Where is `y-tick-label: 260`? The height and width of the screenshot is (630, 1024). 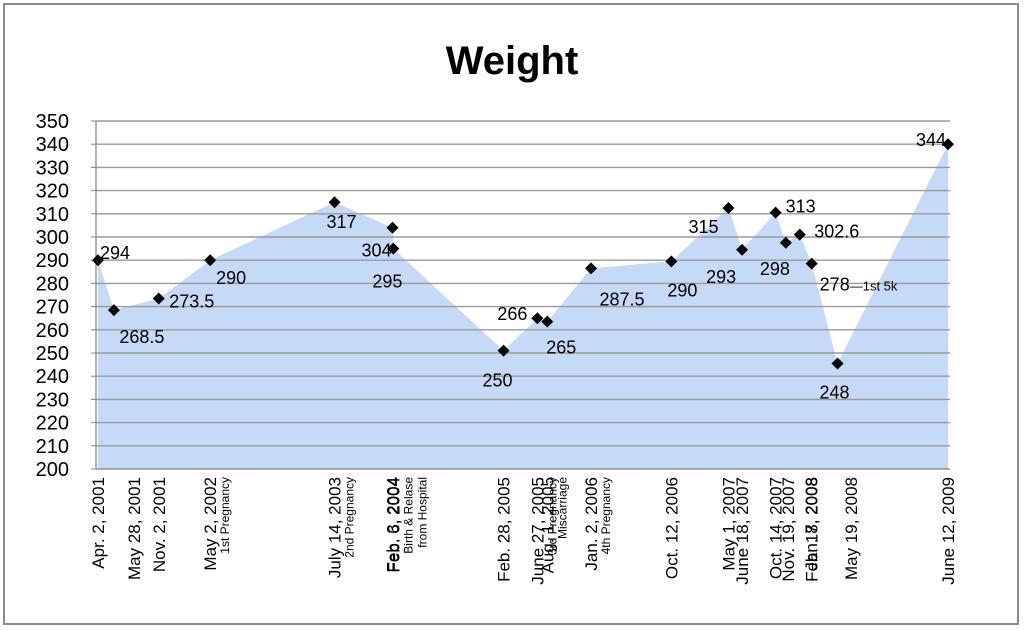 y-tick-label: 260 is located at coordinates (52, 331).